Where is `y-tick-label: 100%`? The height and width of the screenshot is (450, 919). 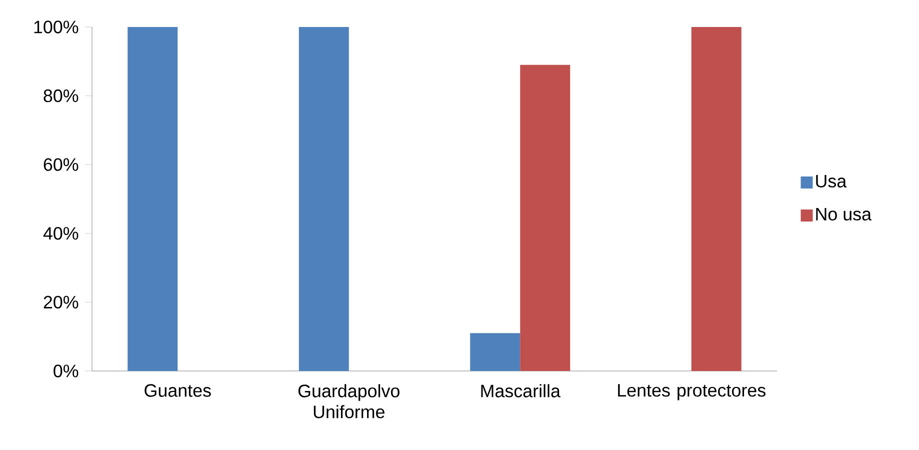
y-tick-label: 100% is located at coordinates (56, 27).